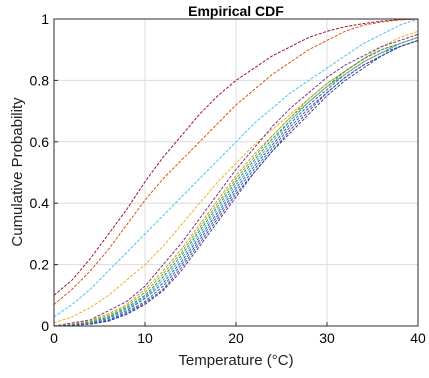 The image size is (429, 378). I want to click on chart-title: Empirical CDF, so click(236, 11).